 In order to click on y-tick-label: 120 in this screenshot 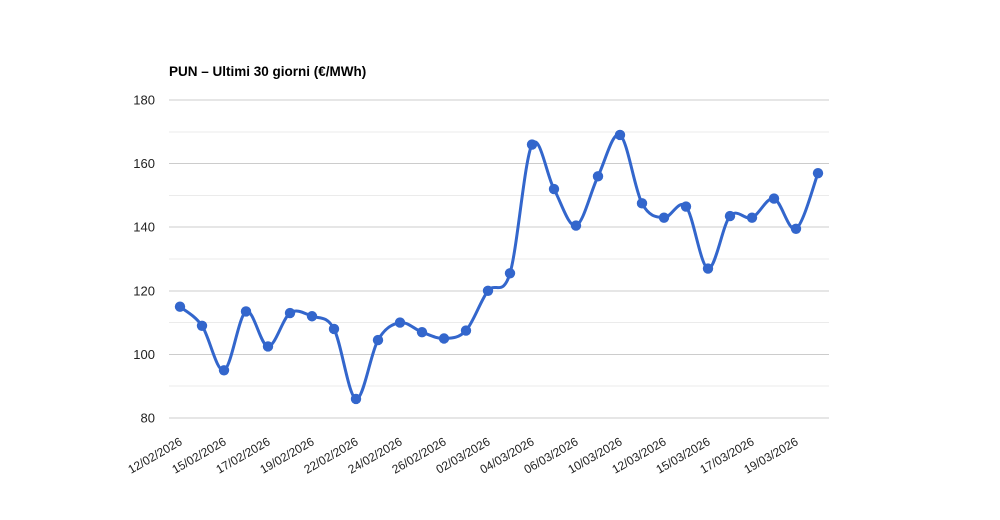, I will do `click(144, 290)`.